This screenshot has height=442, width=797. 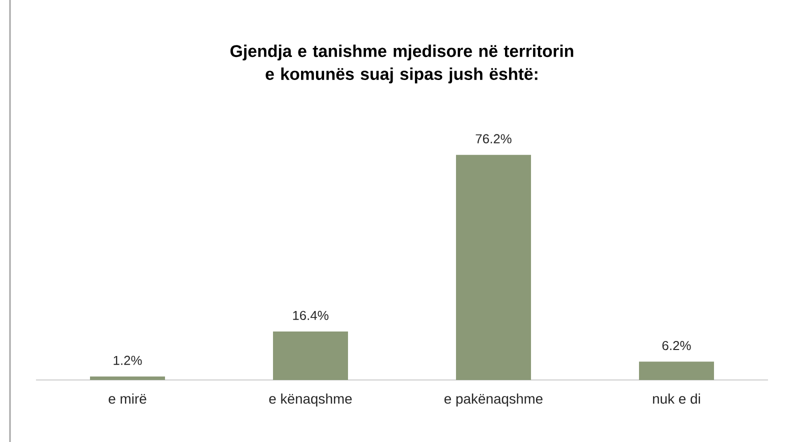 What do you see at coordinates (676, 345) in the screenshot?
I see `data-label: 6.2%` at bounding box center [676, 345].